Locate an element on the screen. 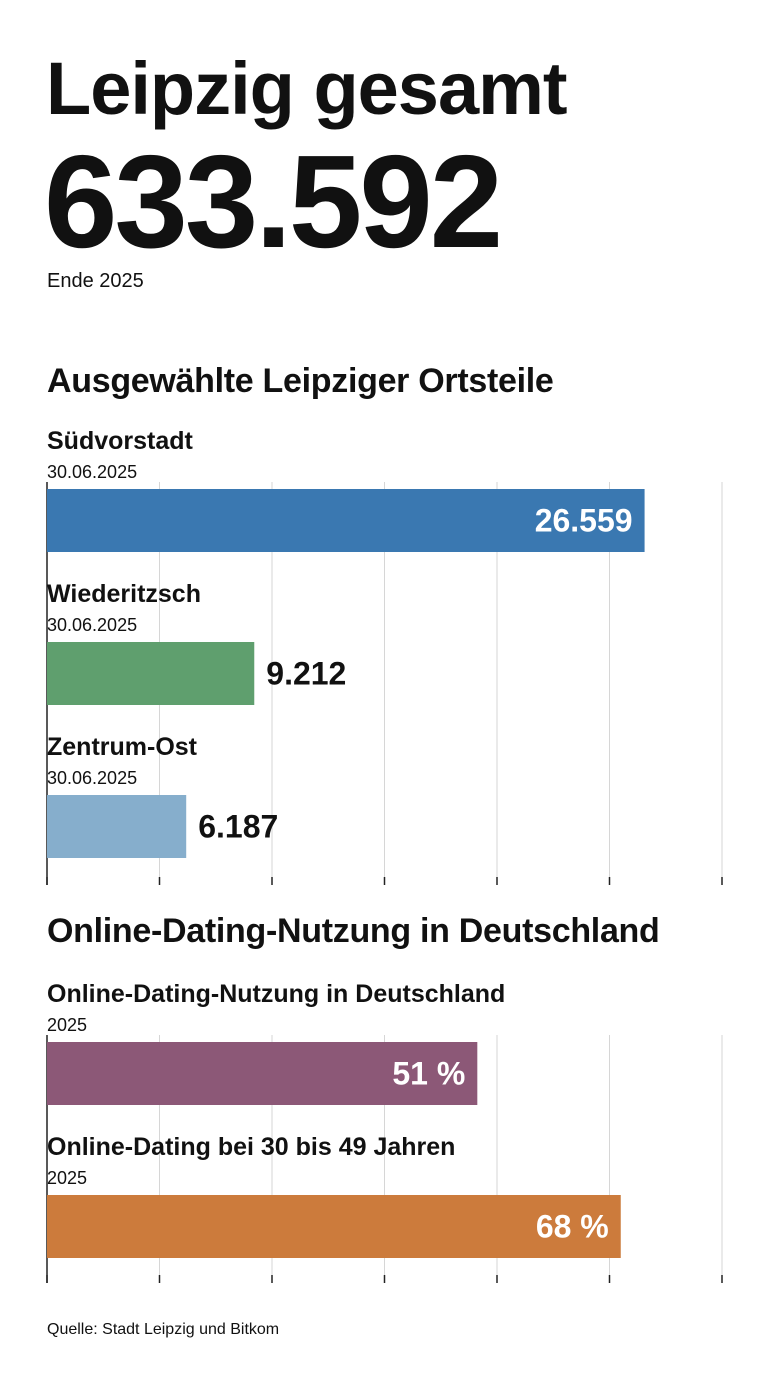 The height and width of the screenshot is (1376, 768). source-note: Quelle: Stadt Leipzig und Bitkom is located at coordinates (163, 1329).